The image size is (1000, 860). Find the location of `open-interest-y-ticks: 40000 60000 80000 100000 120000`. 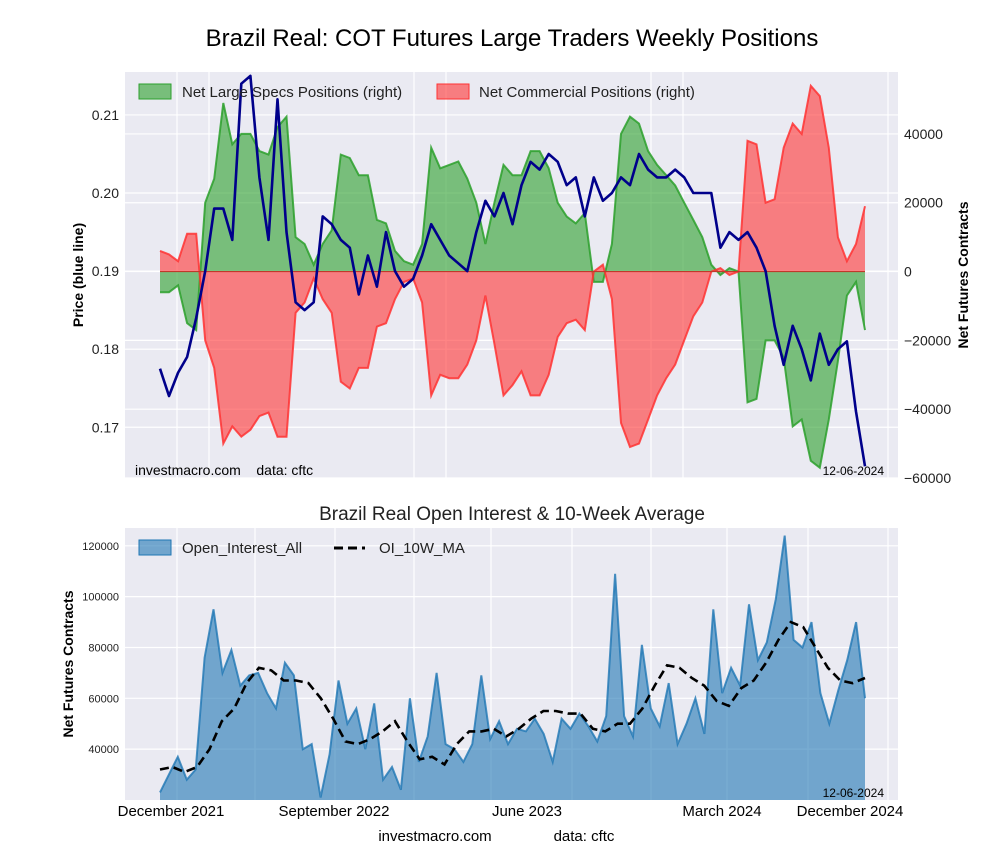

open-interest-y-ticks: 40000 60000 80000 100000 120000 is located at coordinates (100, 648).